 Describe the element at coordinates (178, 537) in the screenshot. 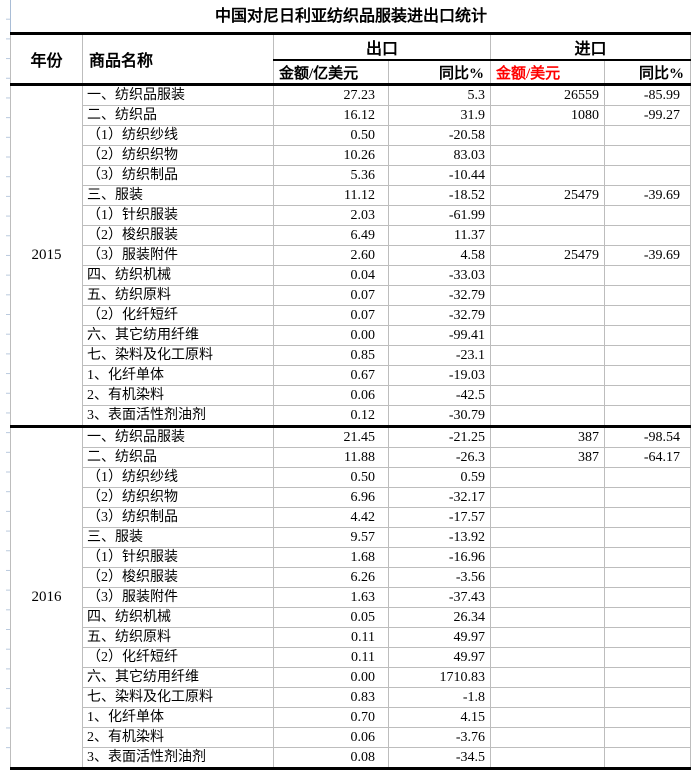

I see `commodity-name-cell: 三、服装` at that location.